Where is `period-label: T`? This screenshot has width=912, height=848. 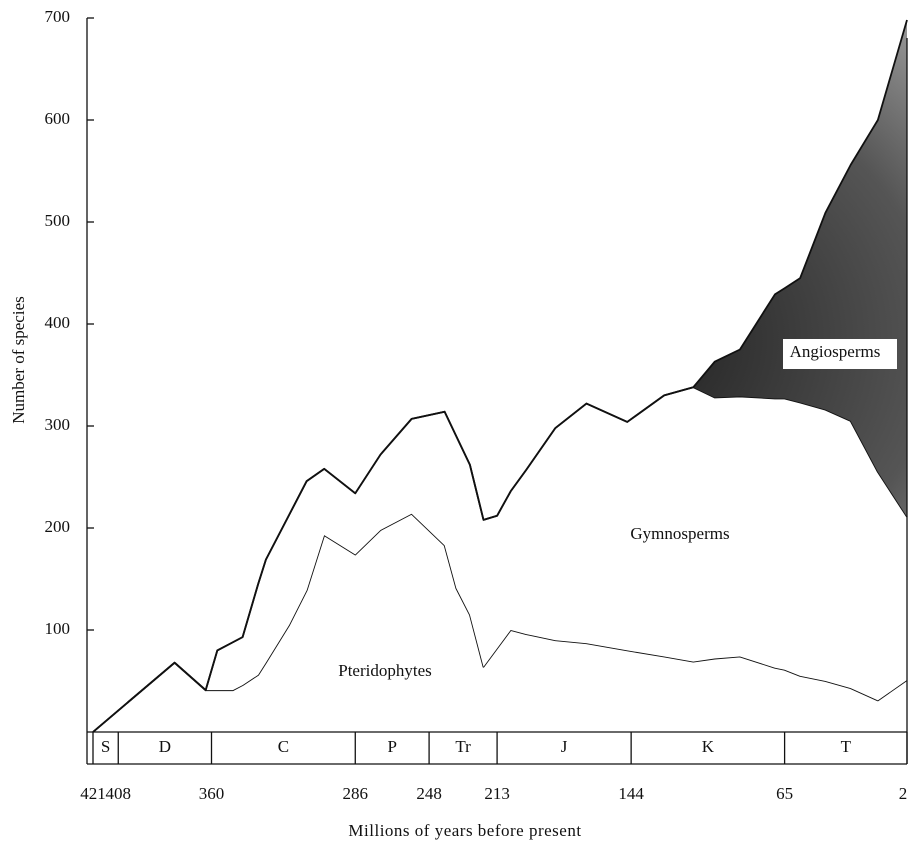
period-label: T is located at coordinates (846, 746).